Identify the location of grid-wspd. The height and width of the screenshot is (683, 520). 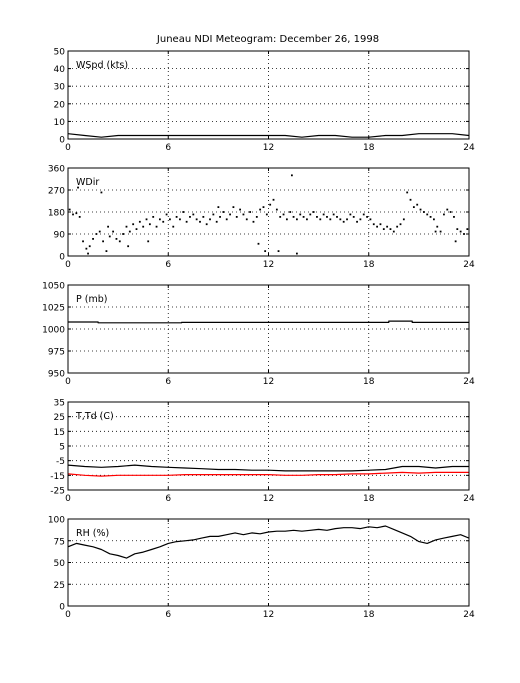
(268, 95).